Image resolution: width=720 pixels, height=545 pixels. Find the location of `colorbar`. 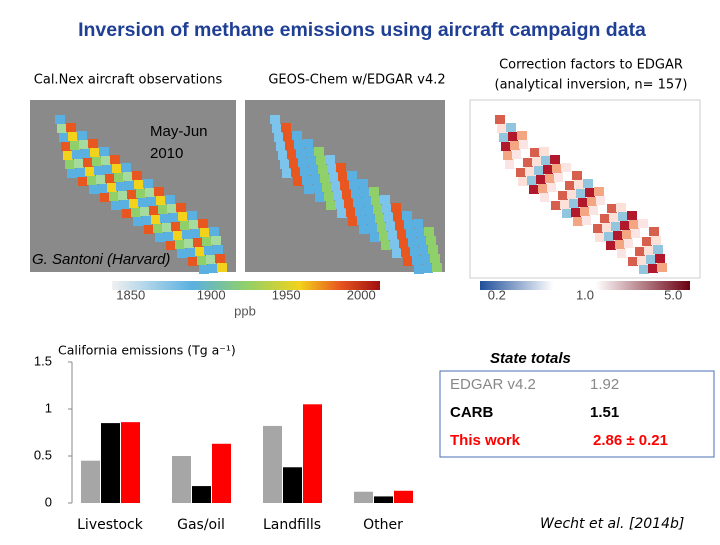

colorbar is located at coordinates (246, 285).